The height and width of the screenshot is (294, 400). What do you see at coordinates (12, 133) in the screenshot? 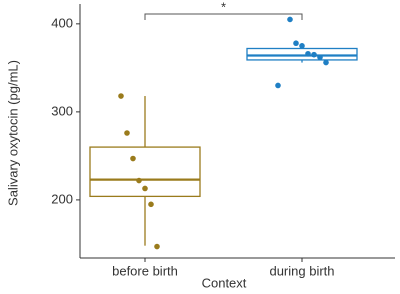
I see `y-axis-label: Salivary oxytocin (pg/mL)` at bounding box center [12, 133].